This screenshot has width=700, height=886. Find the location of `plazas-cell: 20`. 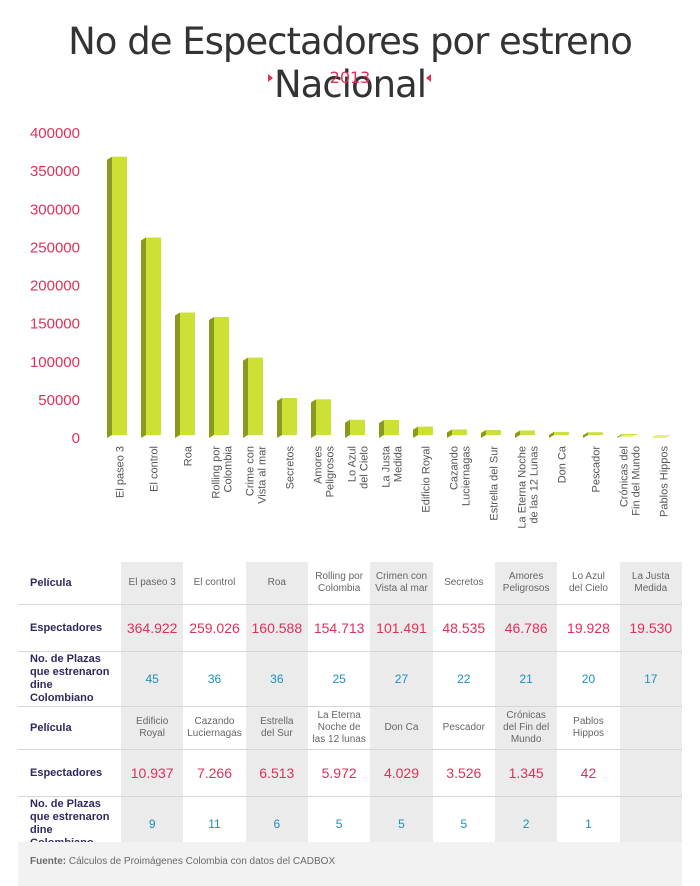

plazas-cell: 20 is located at coordinates (588, 679).